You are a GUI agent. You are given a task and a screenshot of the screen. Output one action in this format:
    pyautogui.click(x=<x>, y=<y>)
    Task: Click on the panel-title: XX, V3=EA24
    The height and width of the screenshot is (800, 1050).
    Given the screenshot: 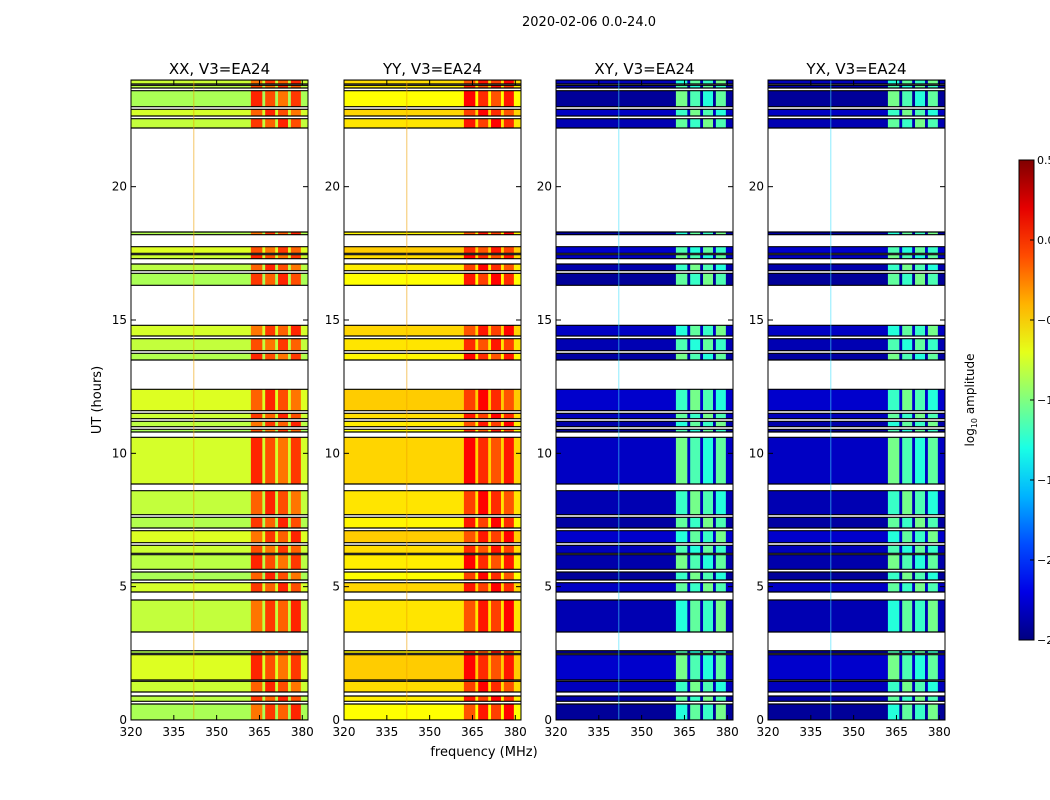 What is the action you would take?
    pyautogui.click(x=219, y=69)
    